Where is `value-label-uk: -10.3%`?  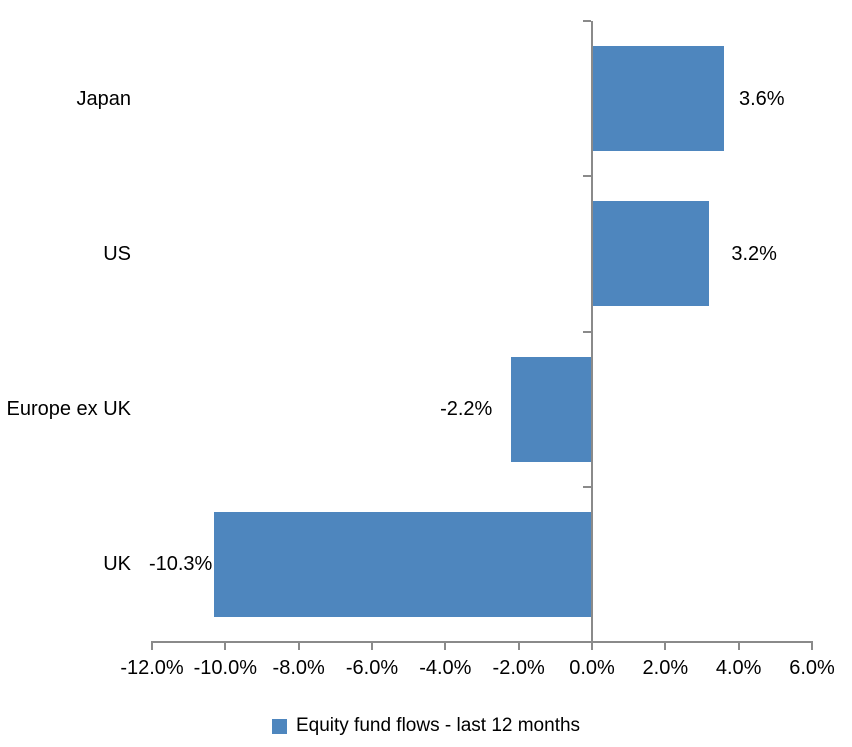
value-label-uk: -10.3% is located at coordinates (180, 564).